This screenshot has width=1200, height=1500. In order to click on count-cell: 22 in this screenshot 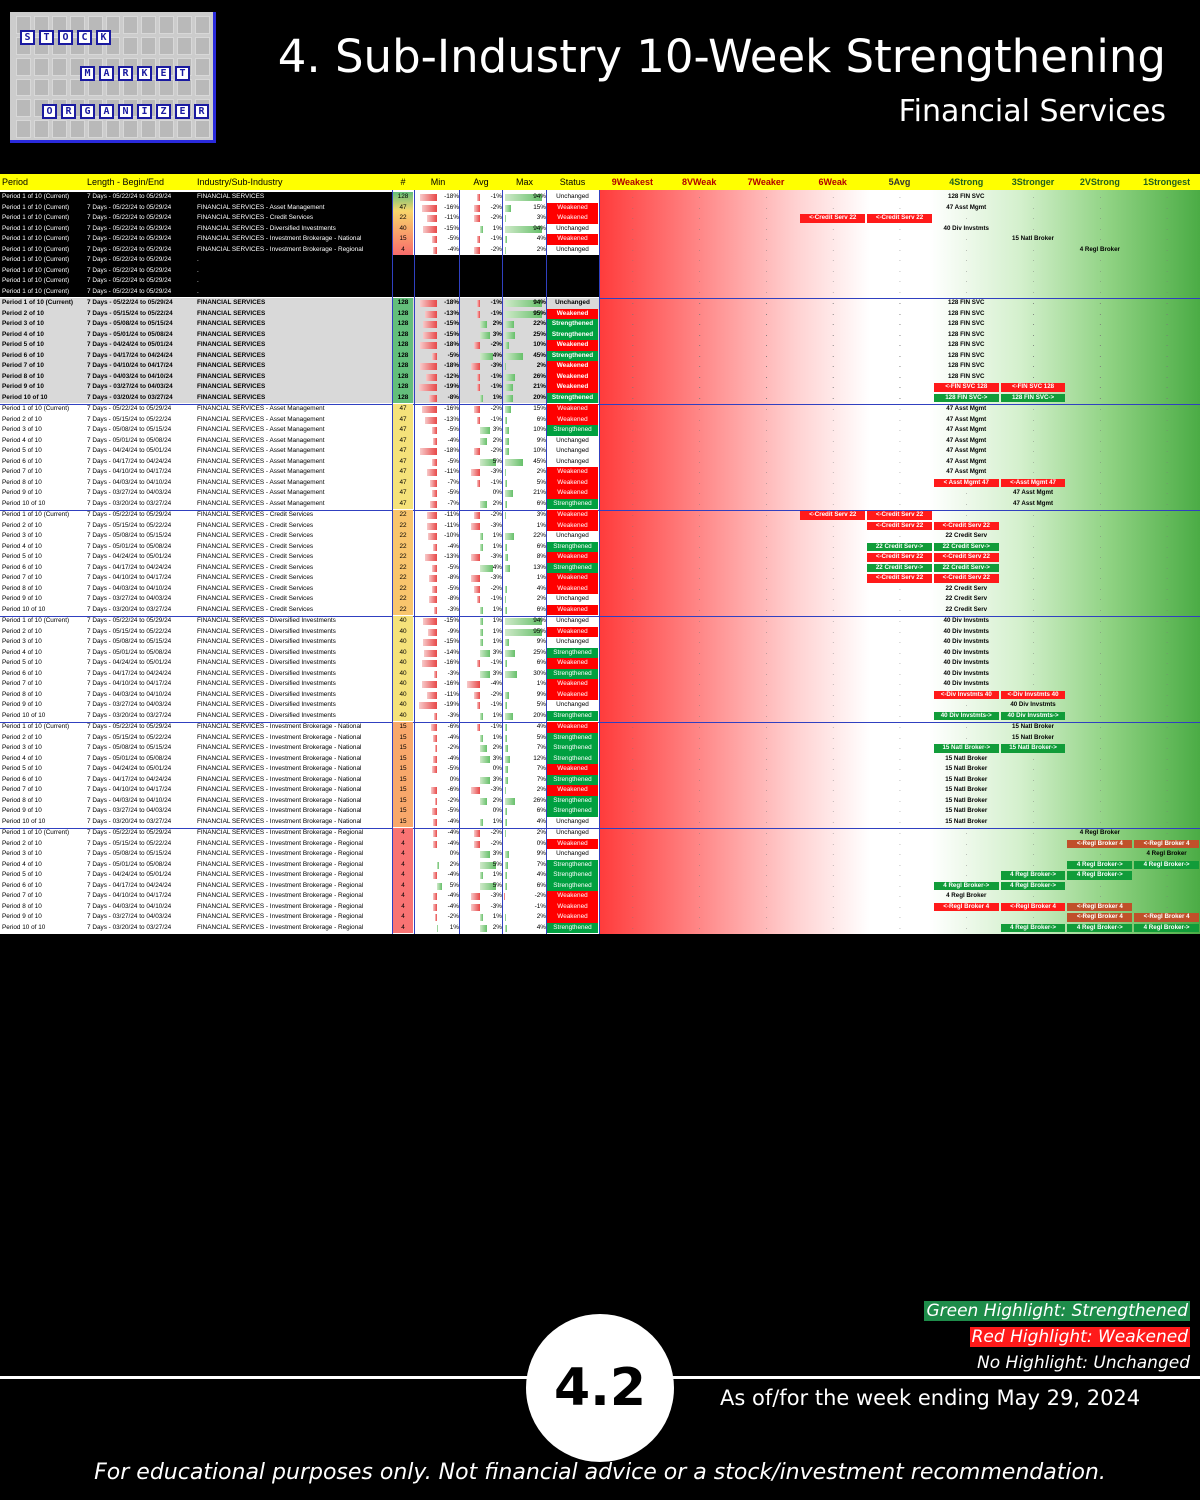, I will do `click(403, 217)`.